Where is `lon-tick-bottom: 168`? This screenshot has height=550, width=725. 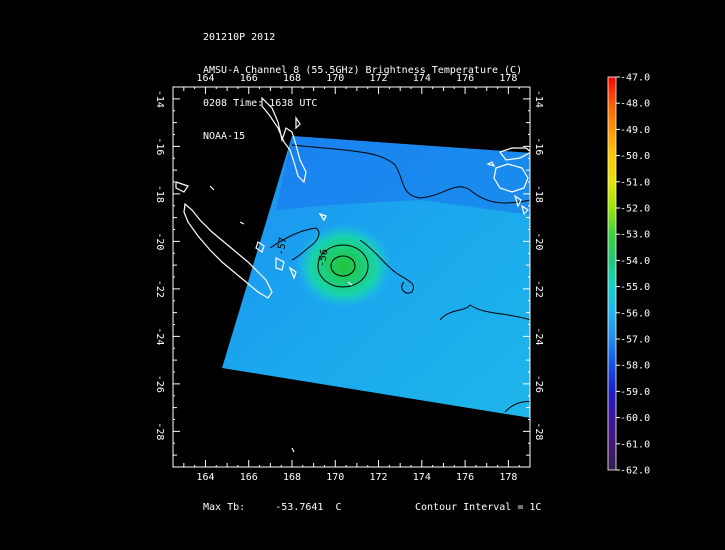
lon-tick-bottom: 168 is located at coordinates (292, 477).